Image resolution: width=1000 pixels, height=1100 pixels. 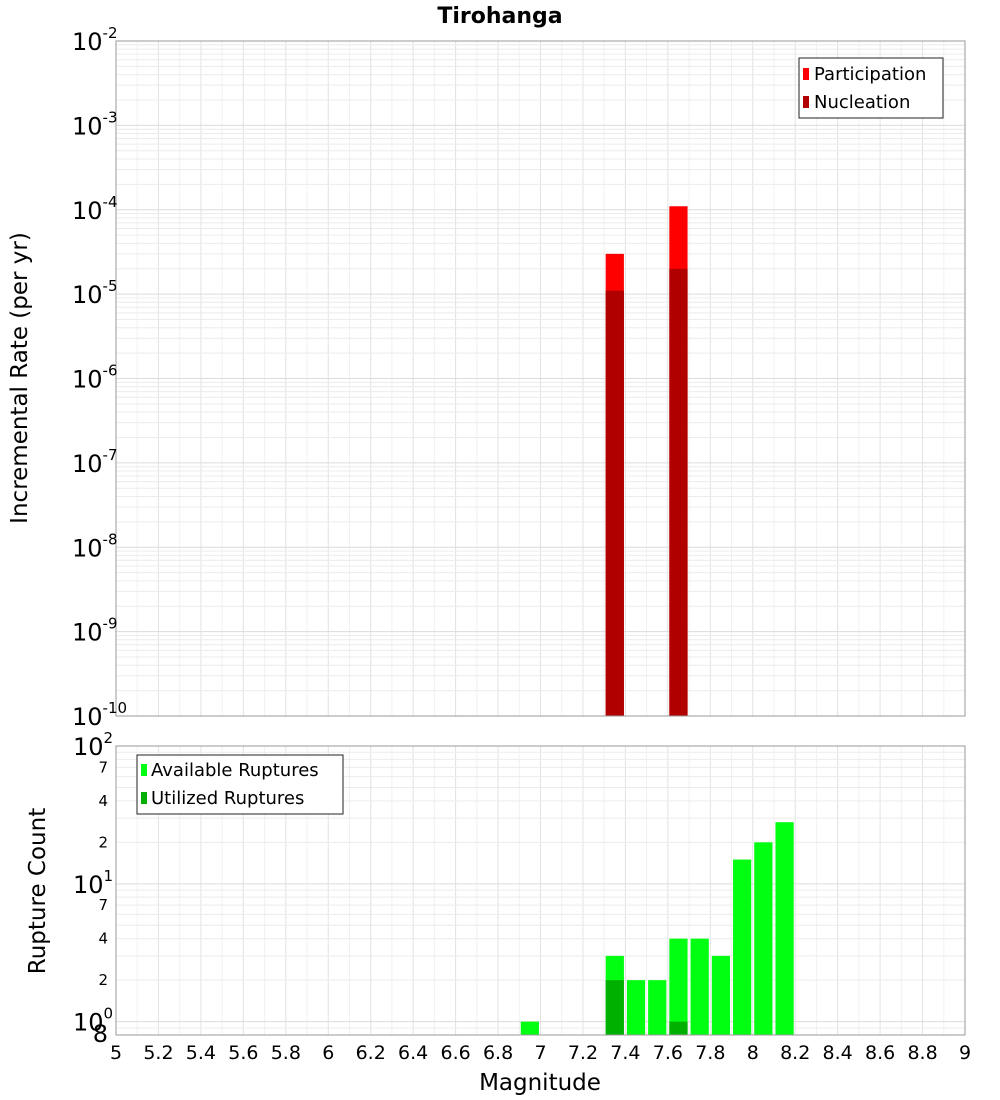 I want to click on y-tick-label: 10⁻⁷, so click(x=95, y=462).